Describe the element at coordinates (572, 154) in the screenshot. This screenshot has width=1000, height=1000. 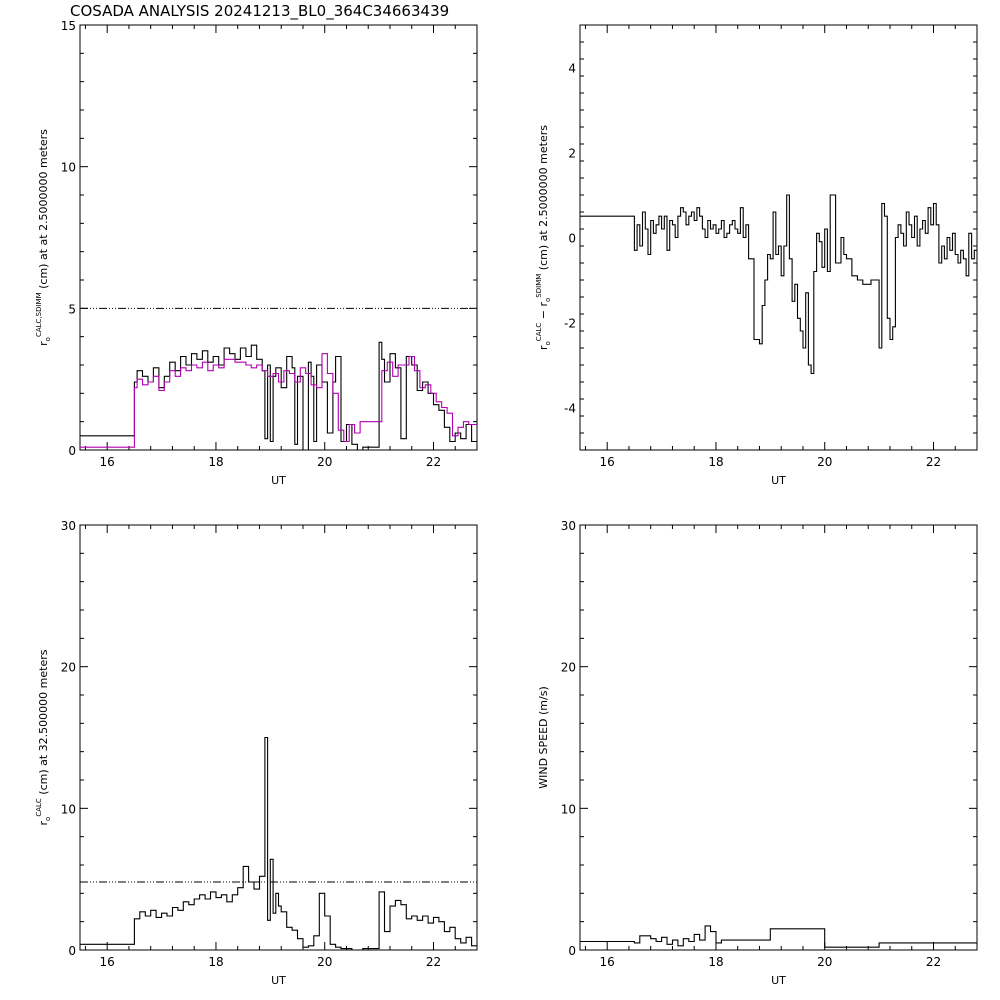
I see `y-tick-label: 2` at that location.